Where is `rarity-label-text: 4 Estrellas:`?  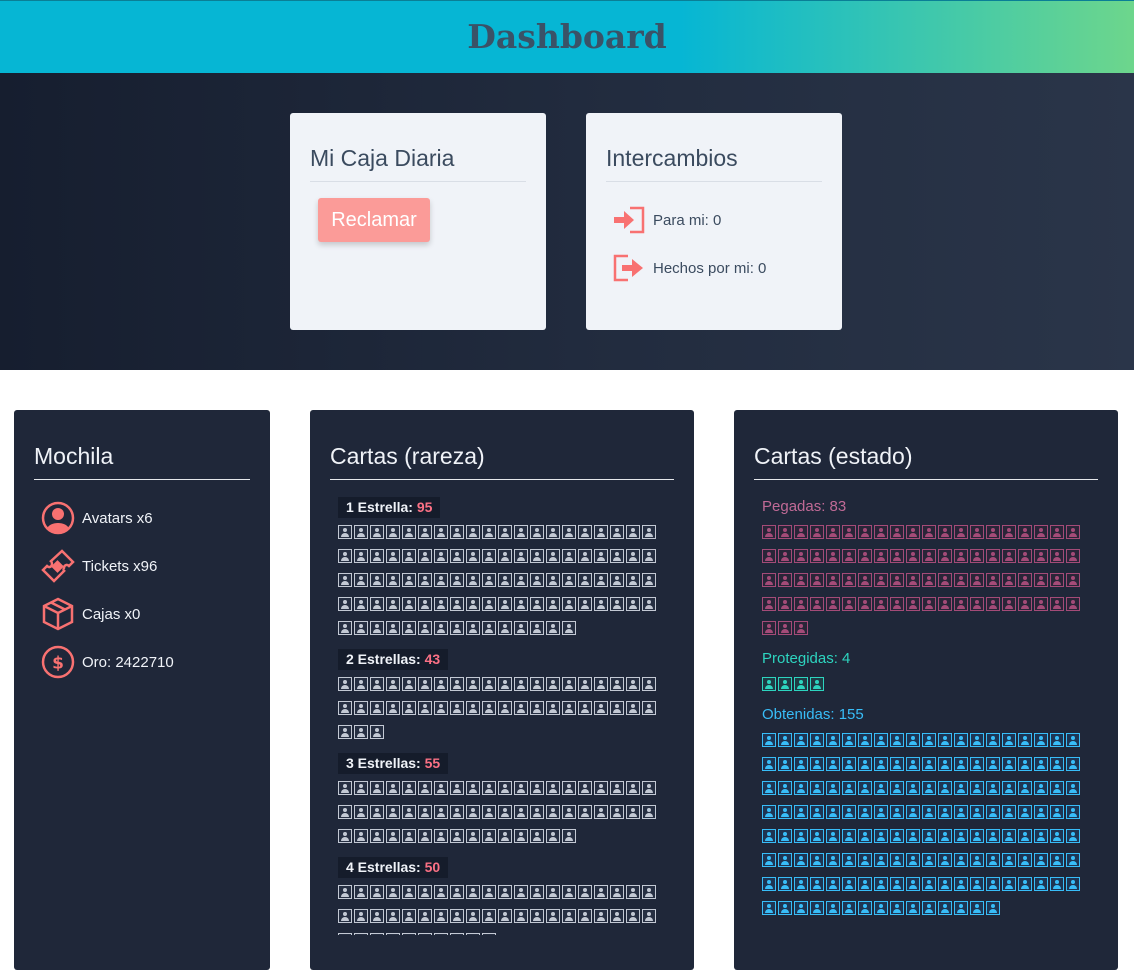 rarity-label-text: 4 Estrellas: is located at coordinates (383, 867).